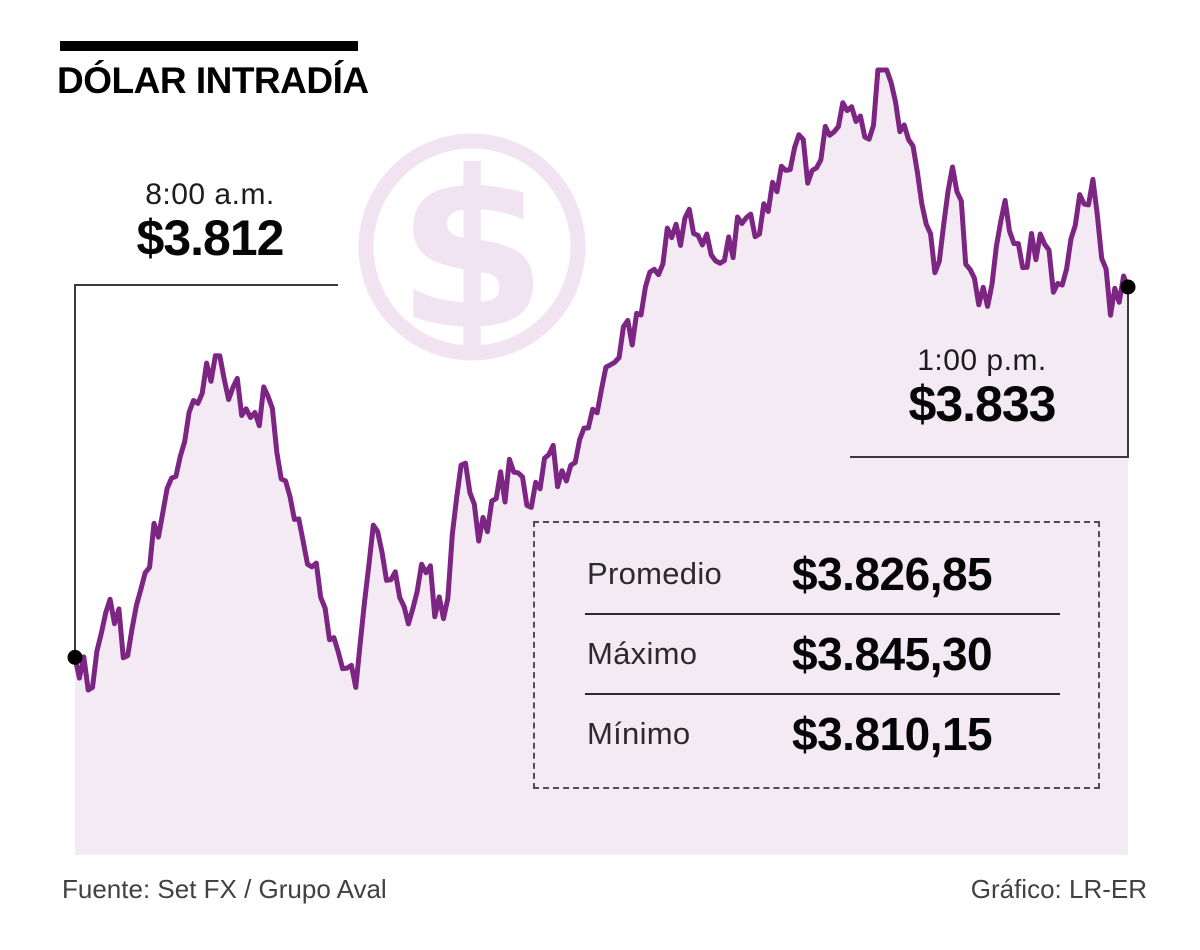 Image resolution: width=1200 pixels, height=950 pixels. Describe the element at coordinates (639, 733) in the screenshot. I see `stat-label-minimo: Mínimo` at that location.